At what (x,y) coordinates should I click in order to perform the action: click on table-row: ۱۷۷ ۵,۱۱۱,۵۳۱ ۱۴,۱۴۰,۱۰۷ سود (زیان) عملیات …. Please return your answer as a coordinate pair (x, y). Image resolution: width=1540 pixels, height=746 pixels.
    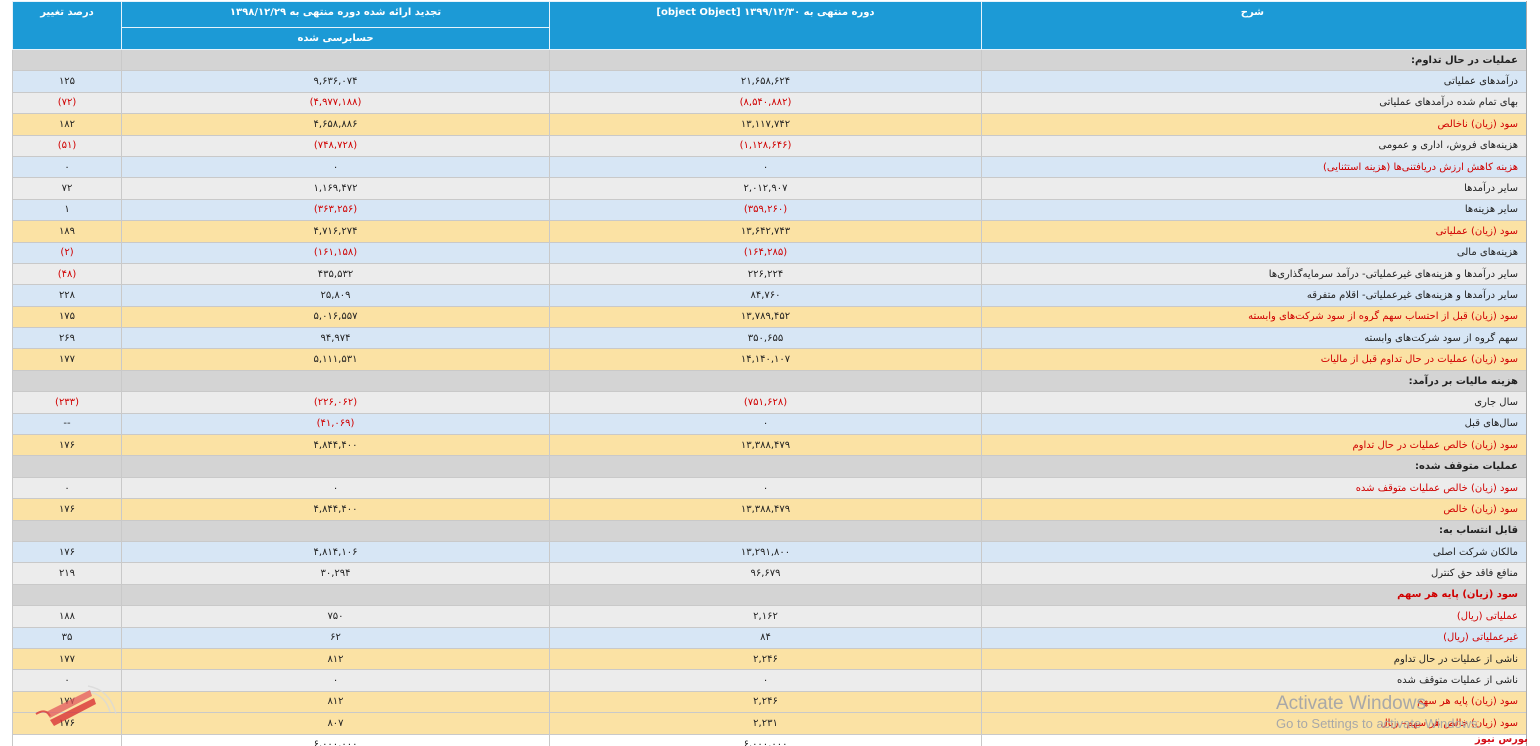
    Looking at the image, I should click on (769, 359).